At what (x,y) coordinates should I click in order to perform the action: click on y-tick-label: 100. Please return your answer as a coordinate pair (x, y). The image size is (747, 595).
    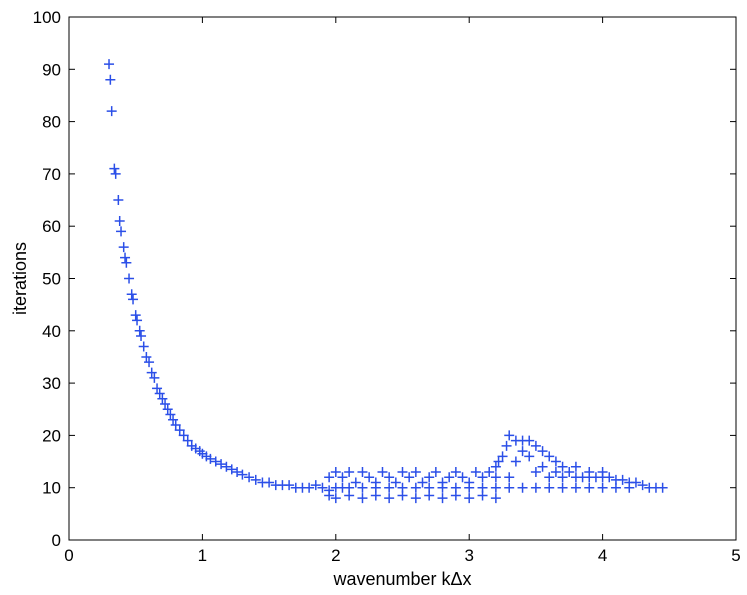
    Looking at the image, I should click on (47, 17).